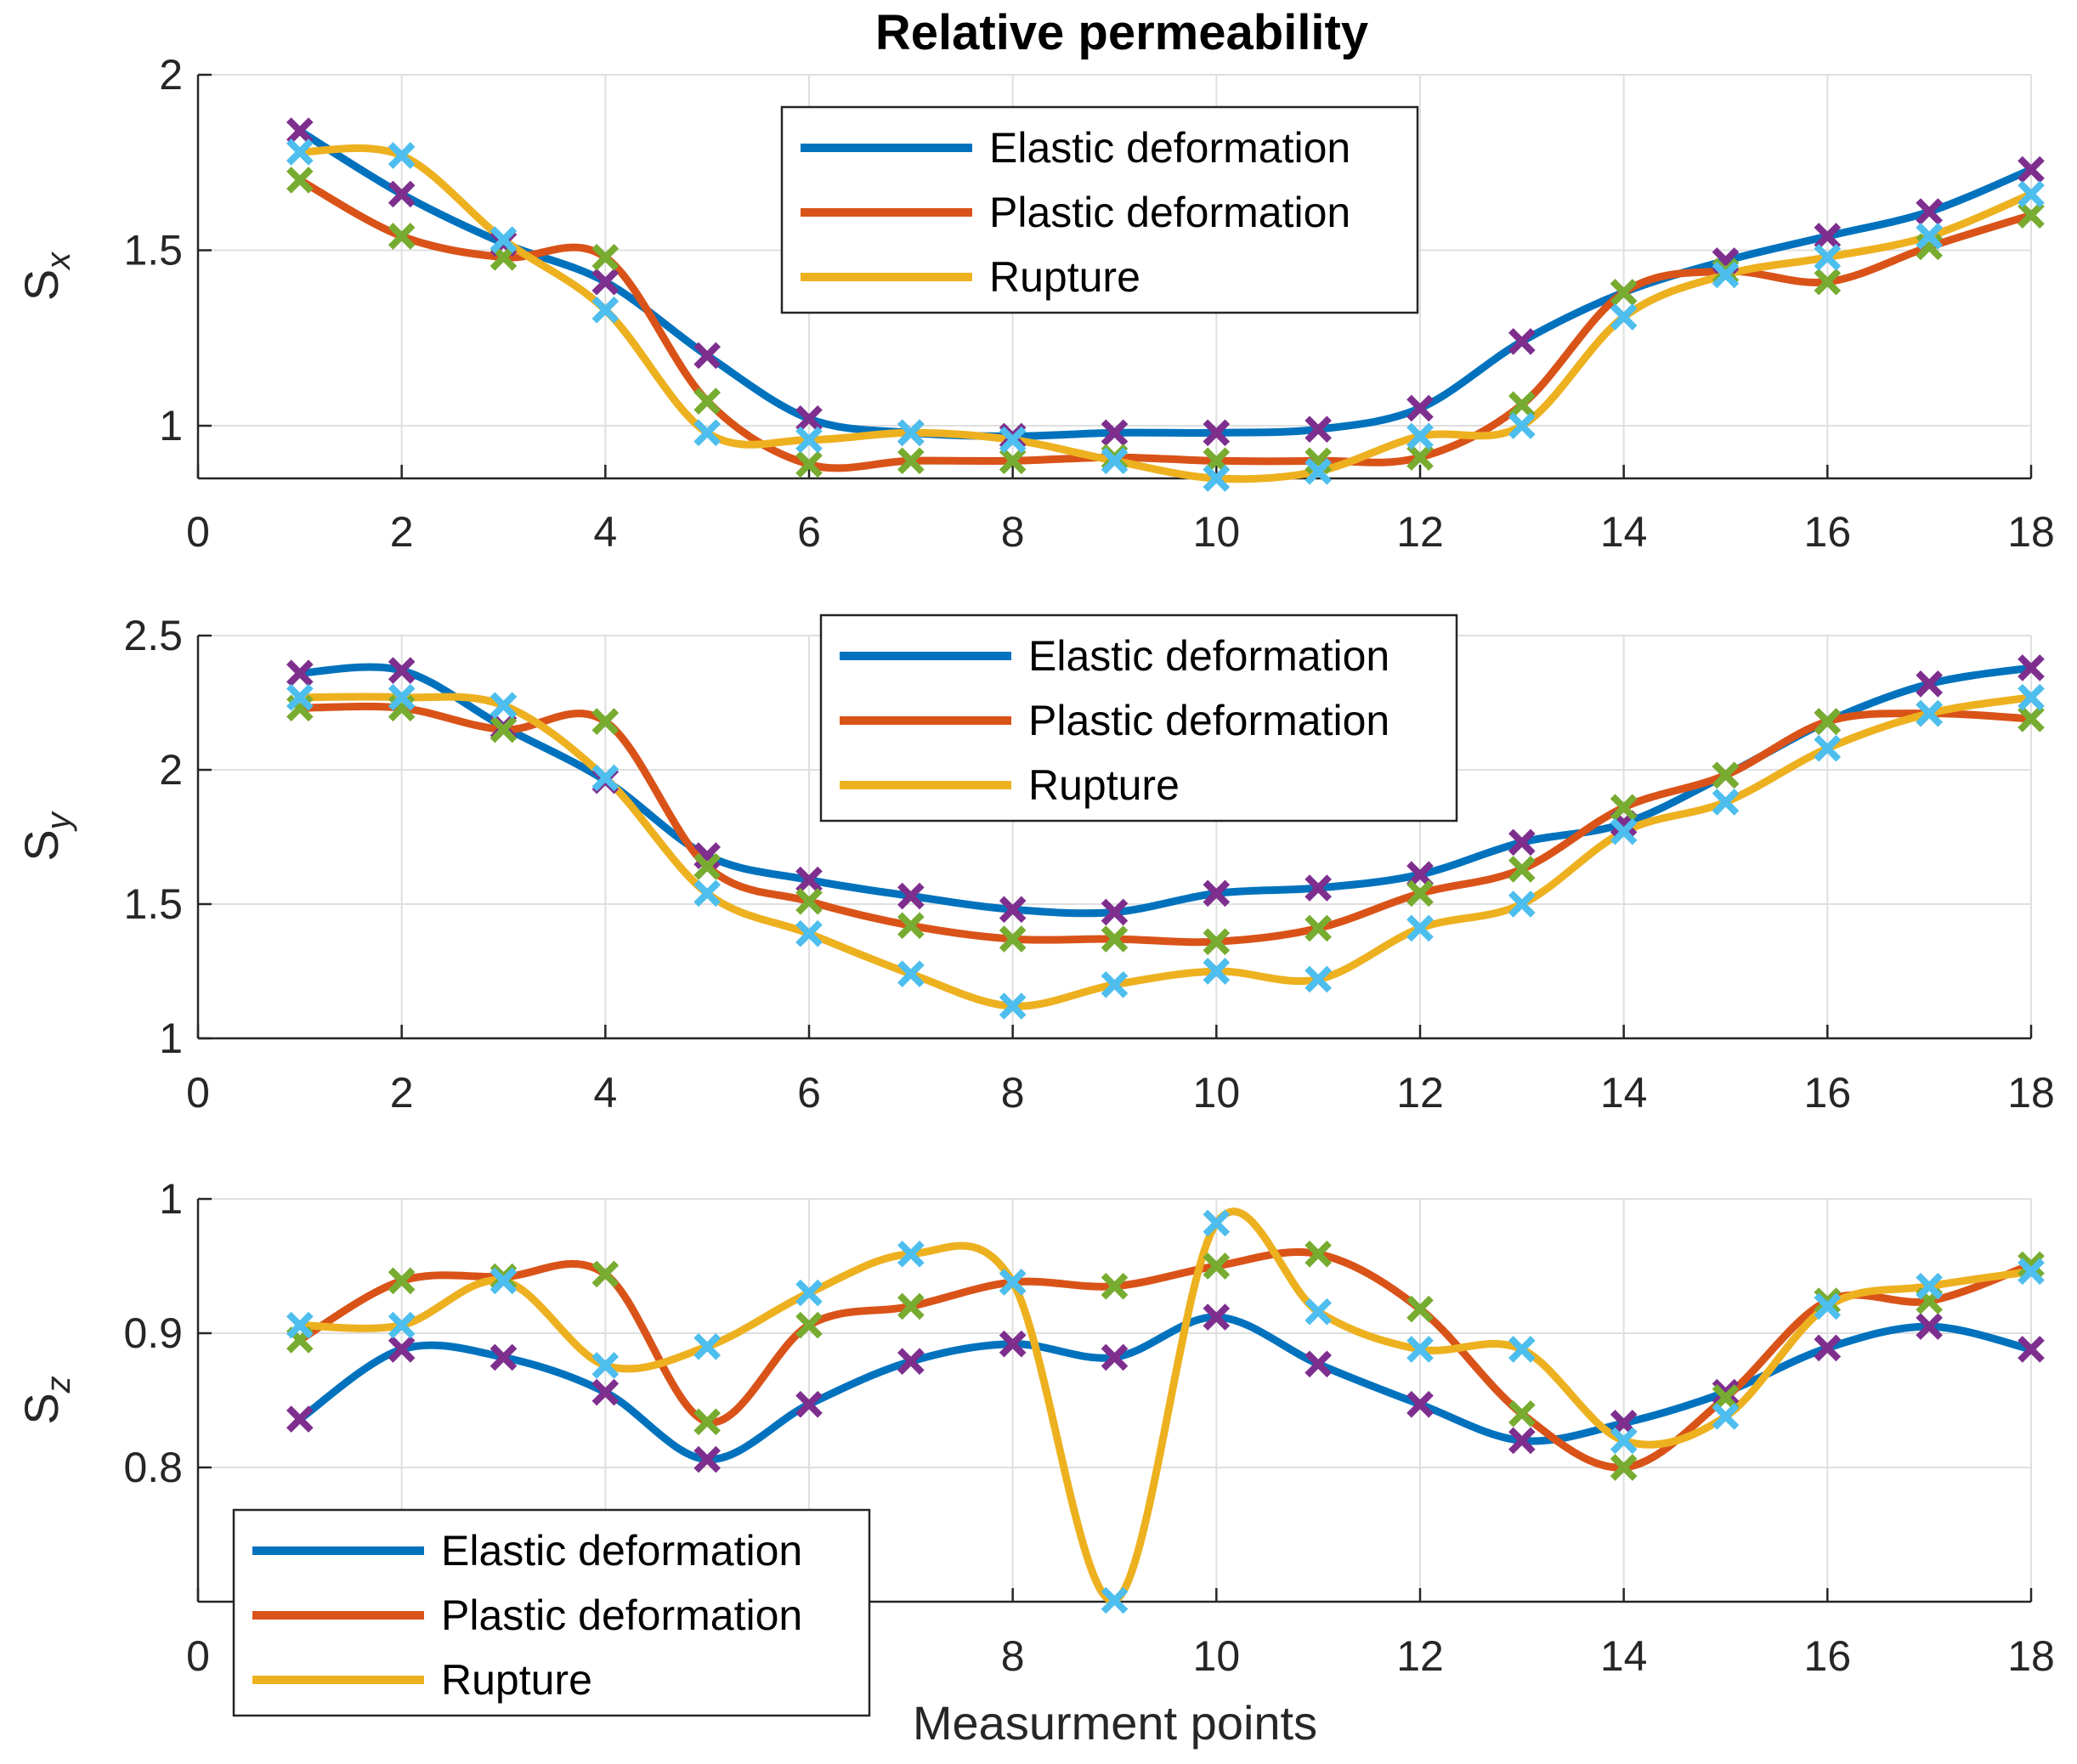 The height and width of the screenshot is (1764, 2077). Describe the element at coordinates (1169, 148) in the screenshot. I see `legend-entry-elastic: Elastic deformation` at that location.